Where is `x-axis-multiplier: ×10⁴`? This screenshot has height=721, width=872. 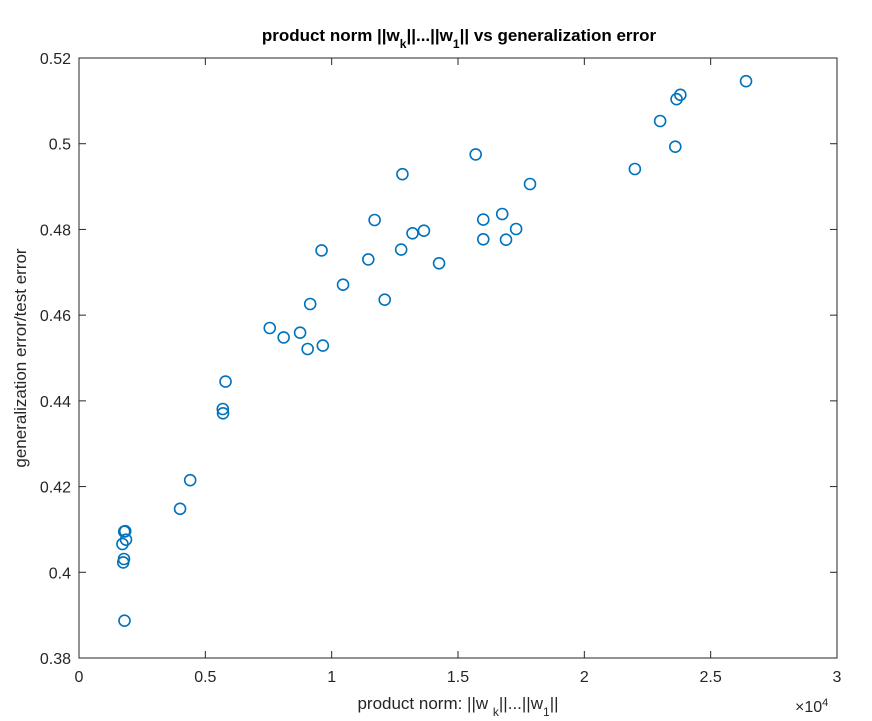 x-axis-multiplier: ×10⁴ is located at coordinates (811, 706).